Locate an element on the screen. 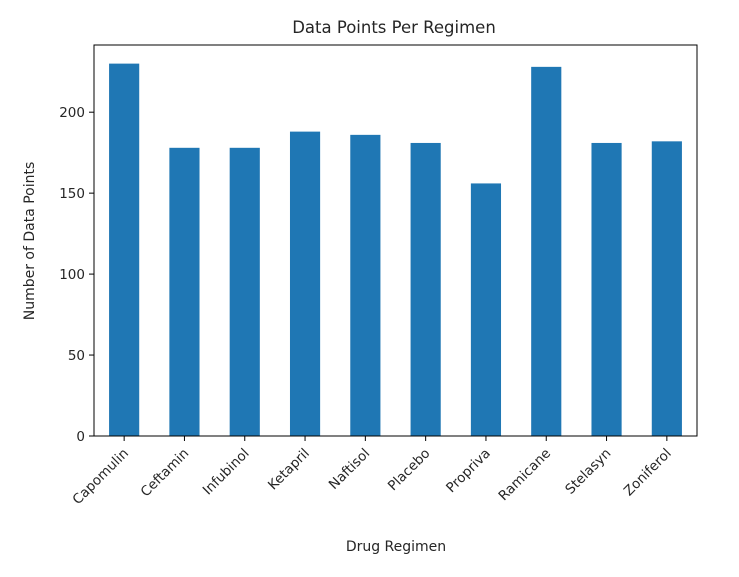 The image size is (739, 577). y-axis-label: Number of Data Points is located at coordinates (30, 241).